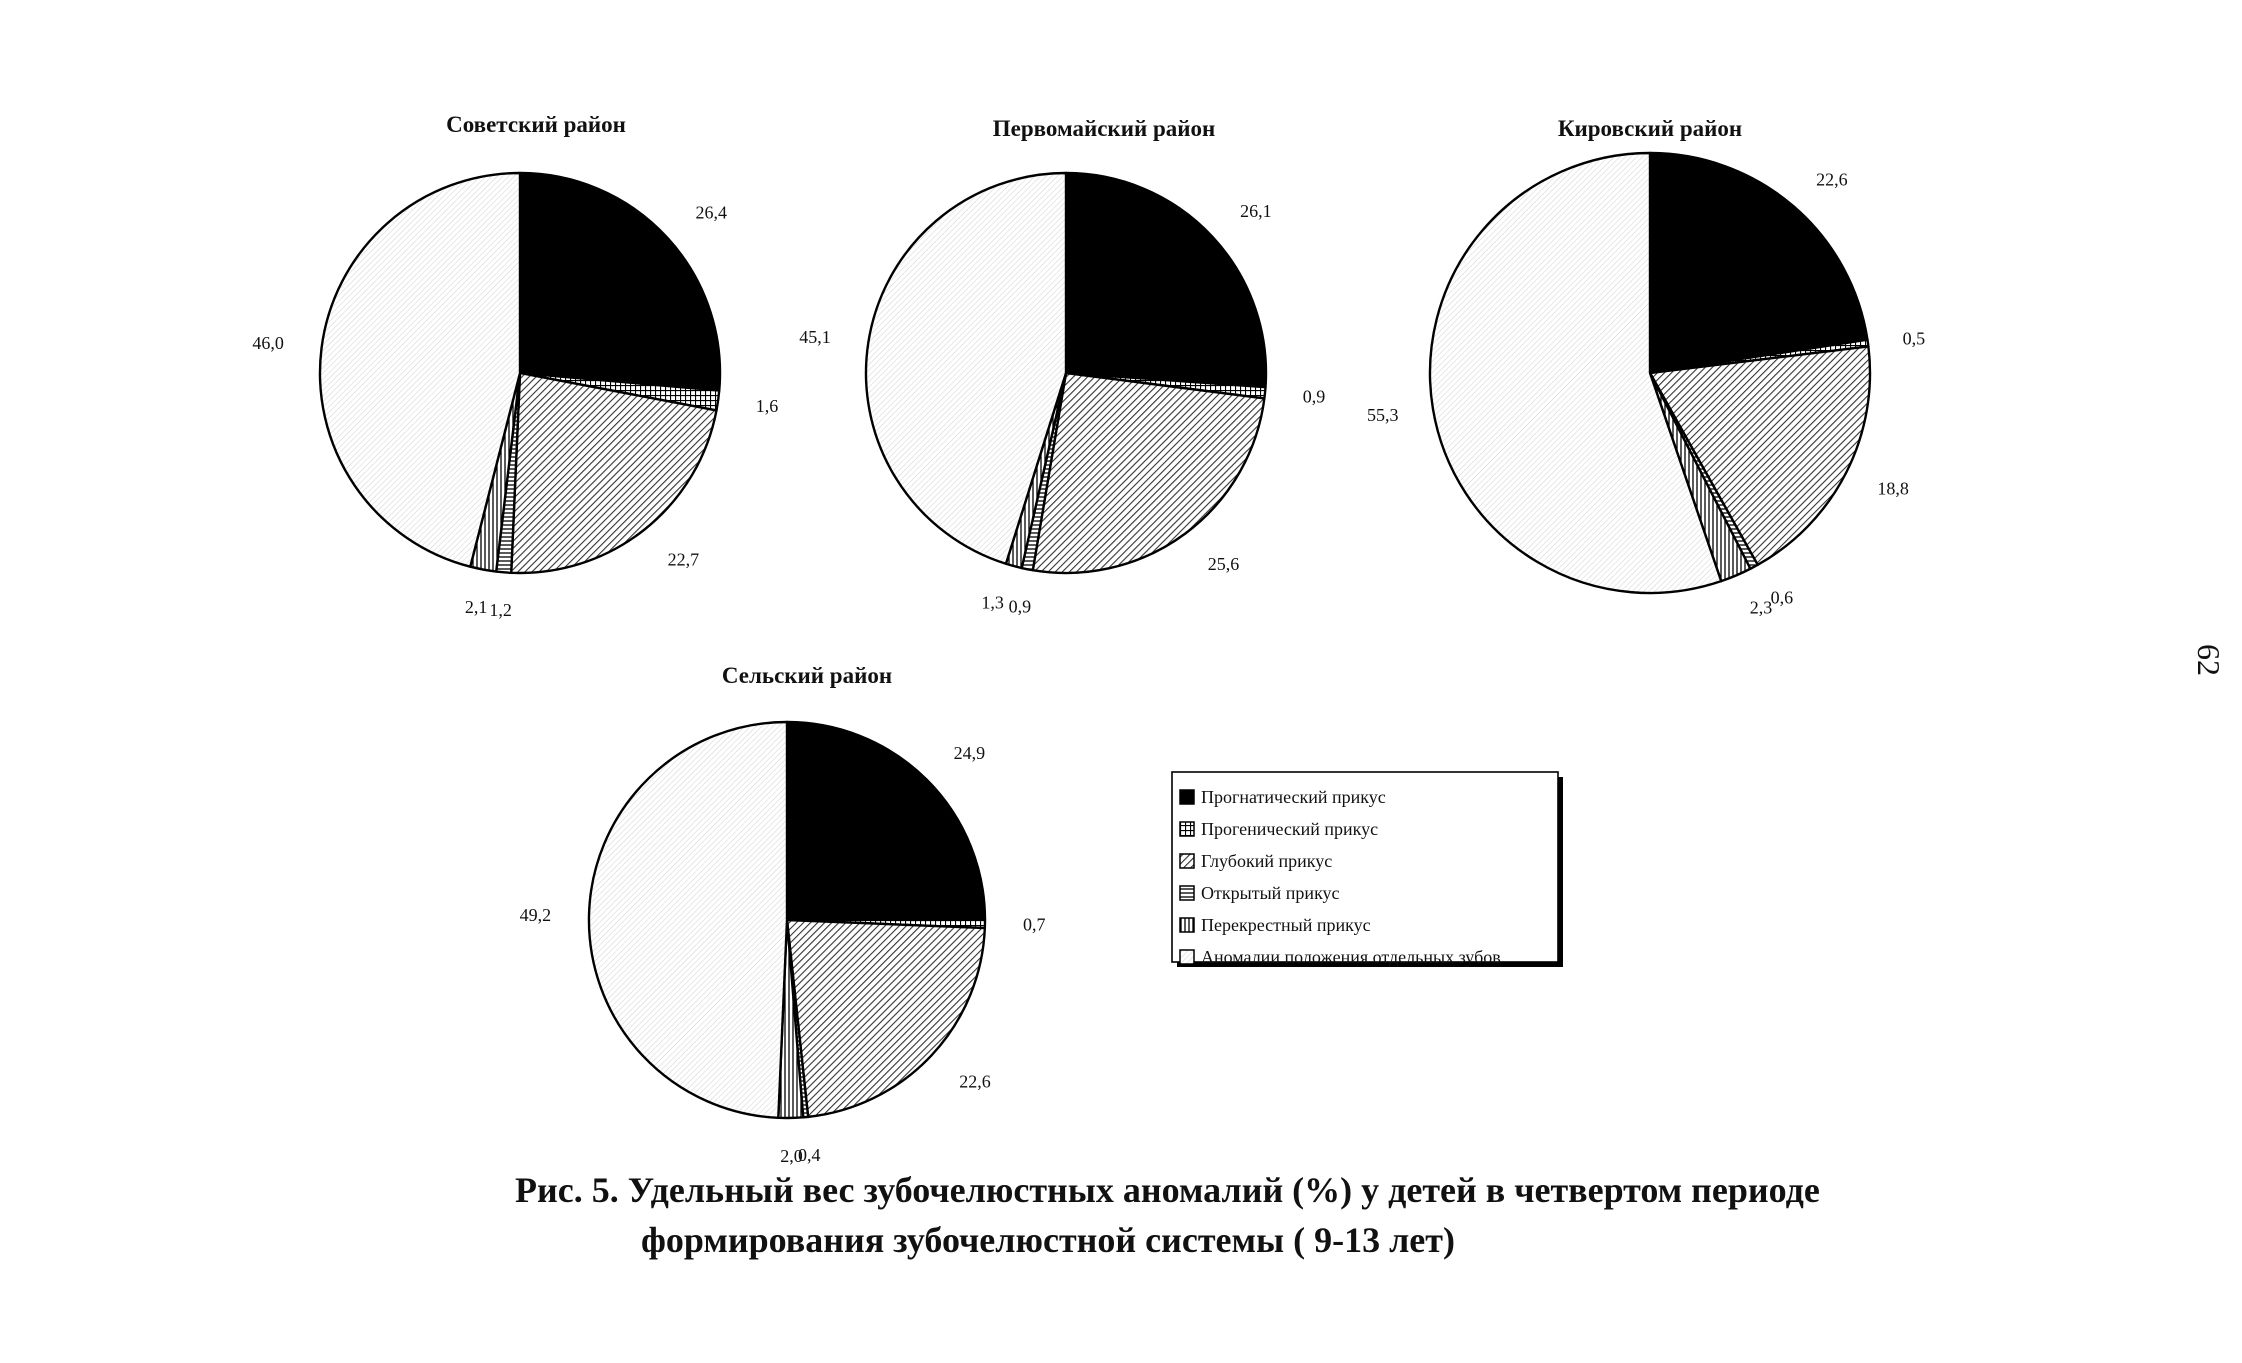 This screenshot has height=1363, width=2242. Describe the element at coordinates (809, 1155) in the screenshot. I see `slice-value-label: 0,4` at that location.